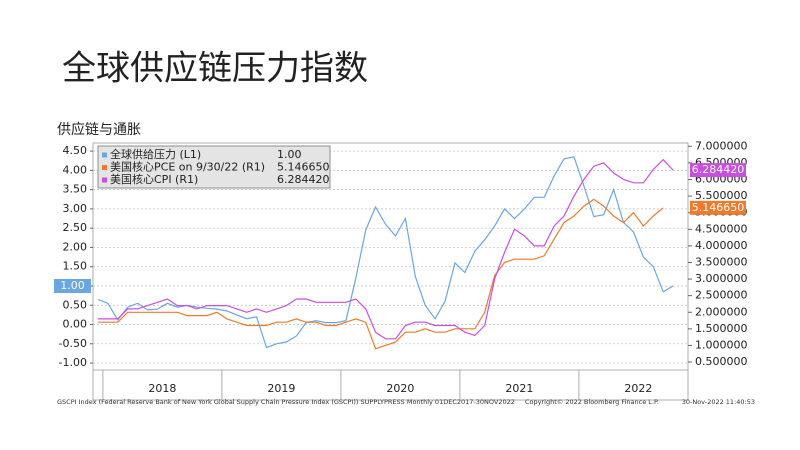  What do you see at coordinates (718, 402) in the screenshot?
I see `timestamp: 30-Nov-2022 11:40:53` at bounding box center [718, 402].